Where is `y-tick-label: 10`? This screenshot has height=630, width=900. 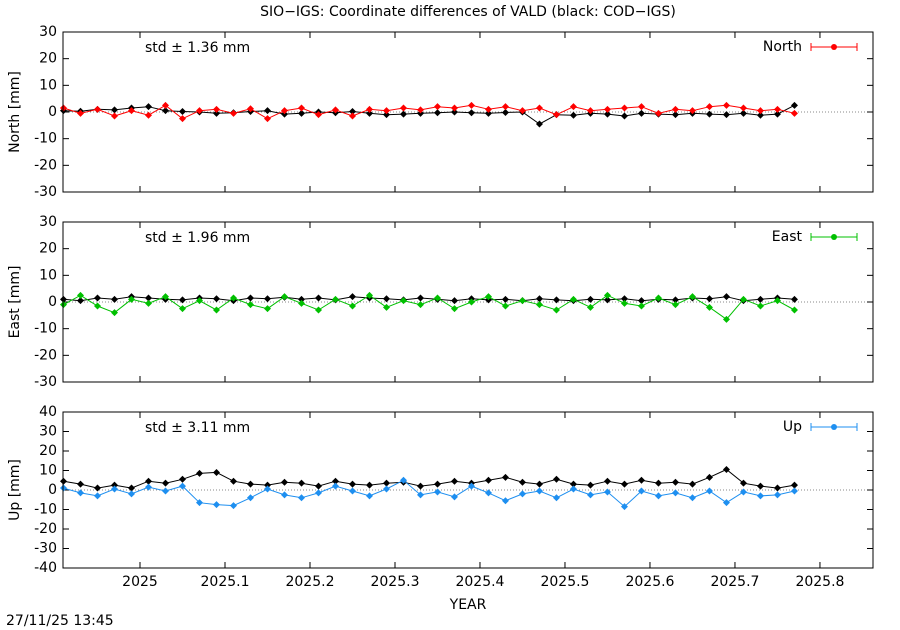 y-tick-label: 10 is located at coordinates (48, 275).